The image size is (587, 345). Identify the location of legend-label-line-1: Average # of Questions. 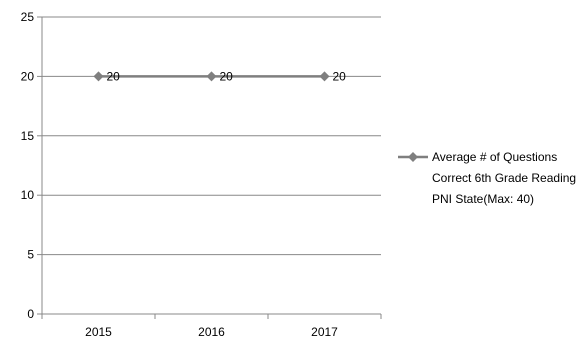
(494, 157).